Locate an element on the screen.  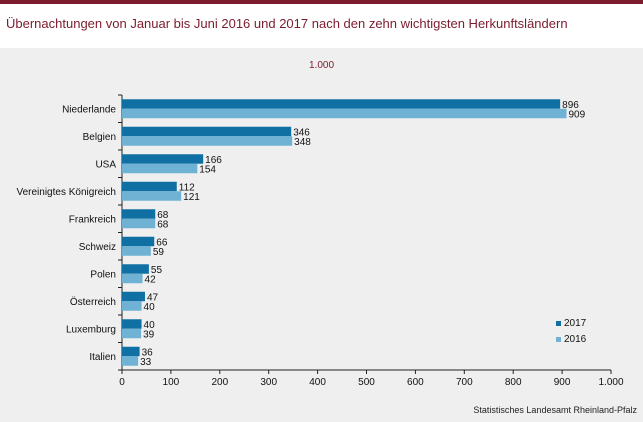
bar-2016-schweiz is located at coordinates (136, 251).